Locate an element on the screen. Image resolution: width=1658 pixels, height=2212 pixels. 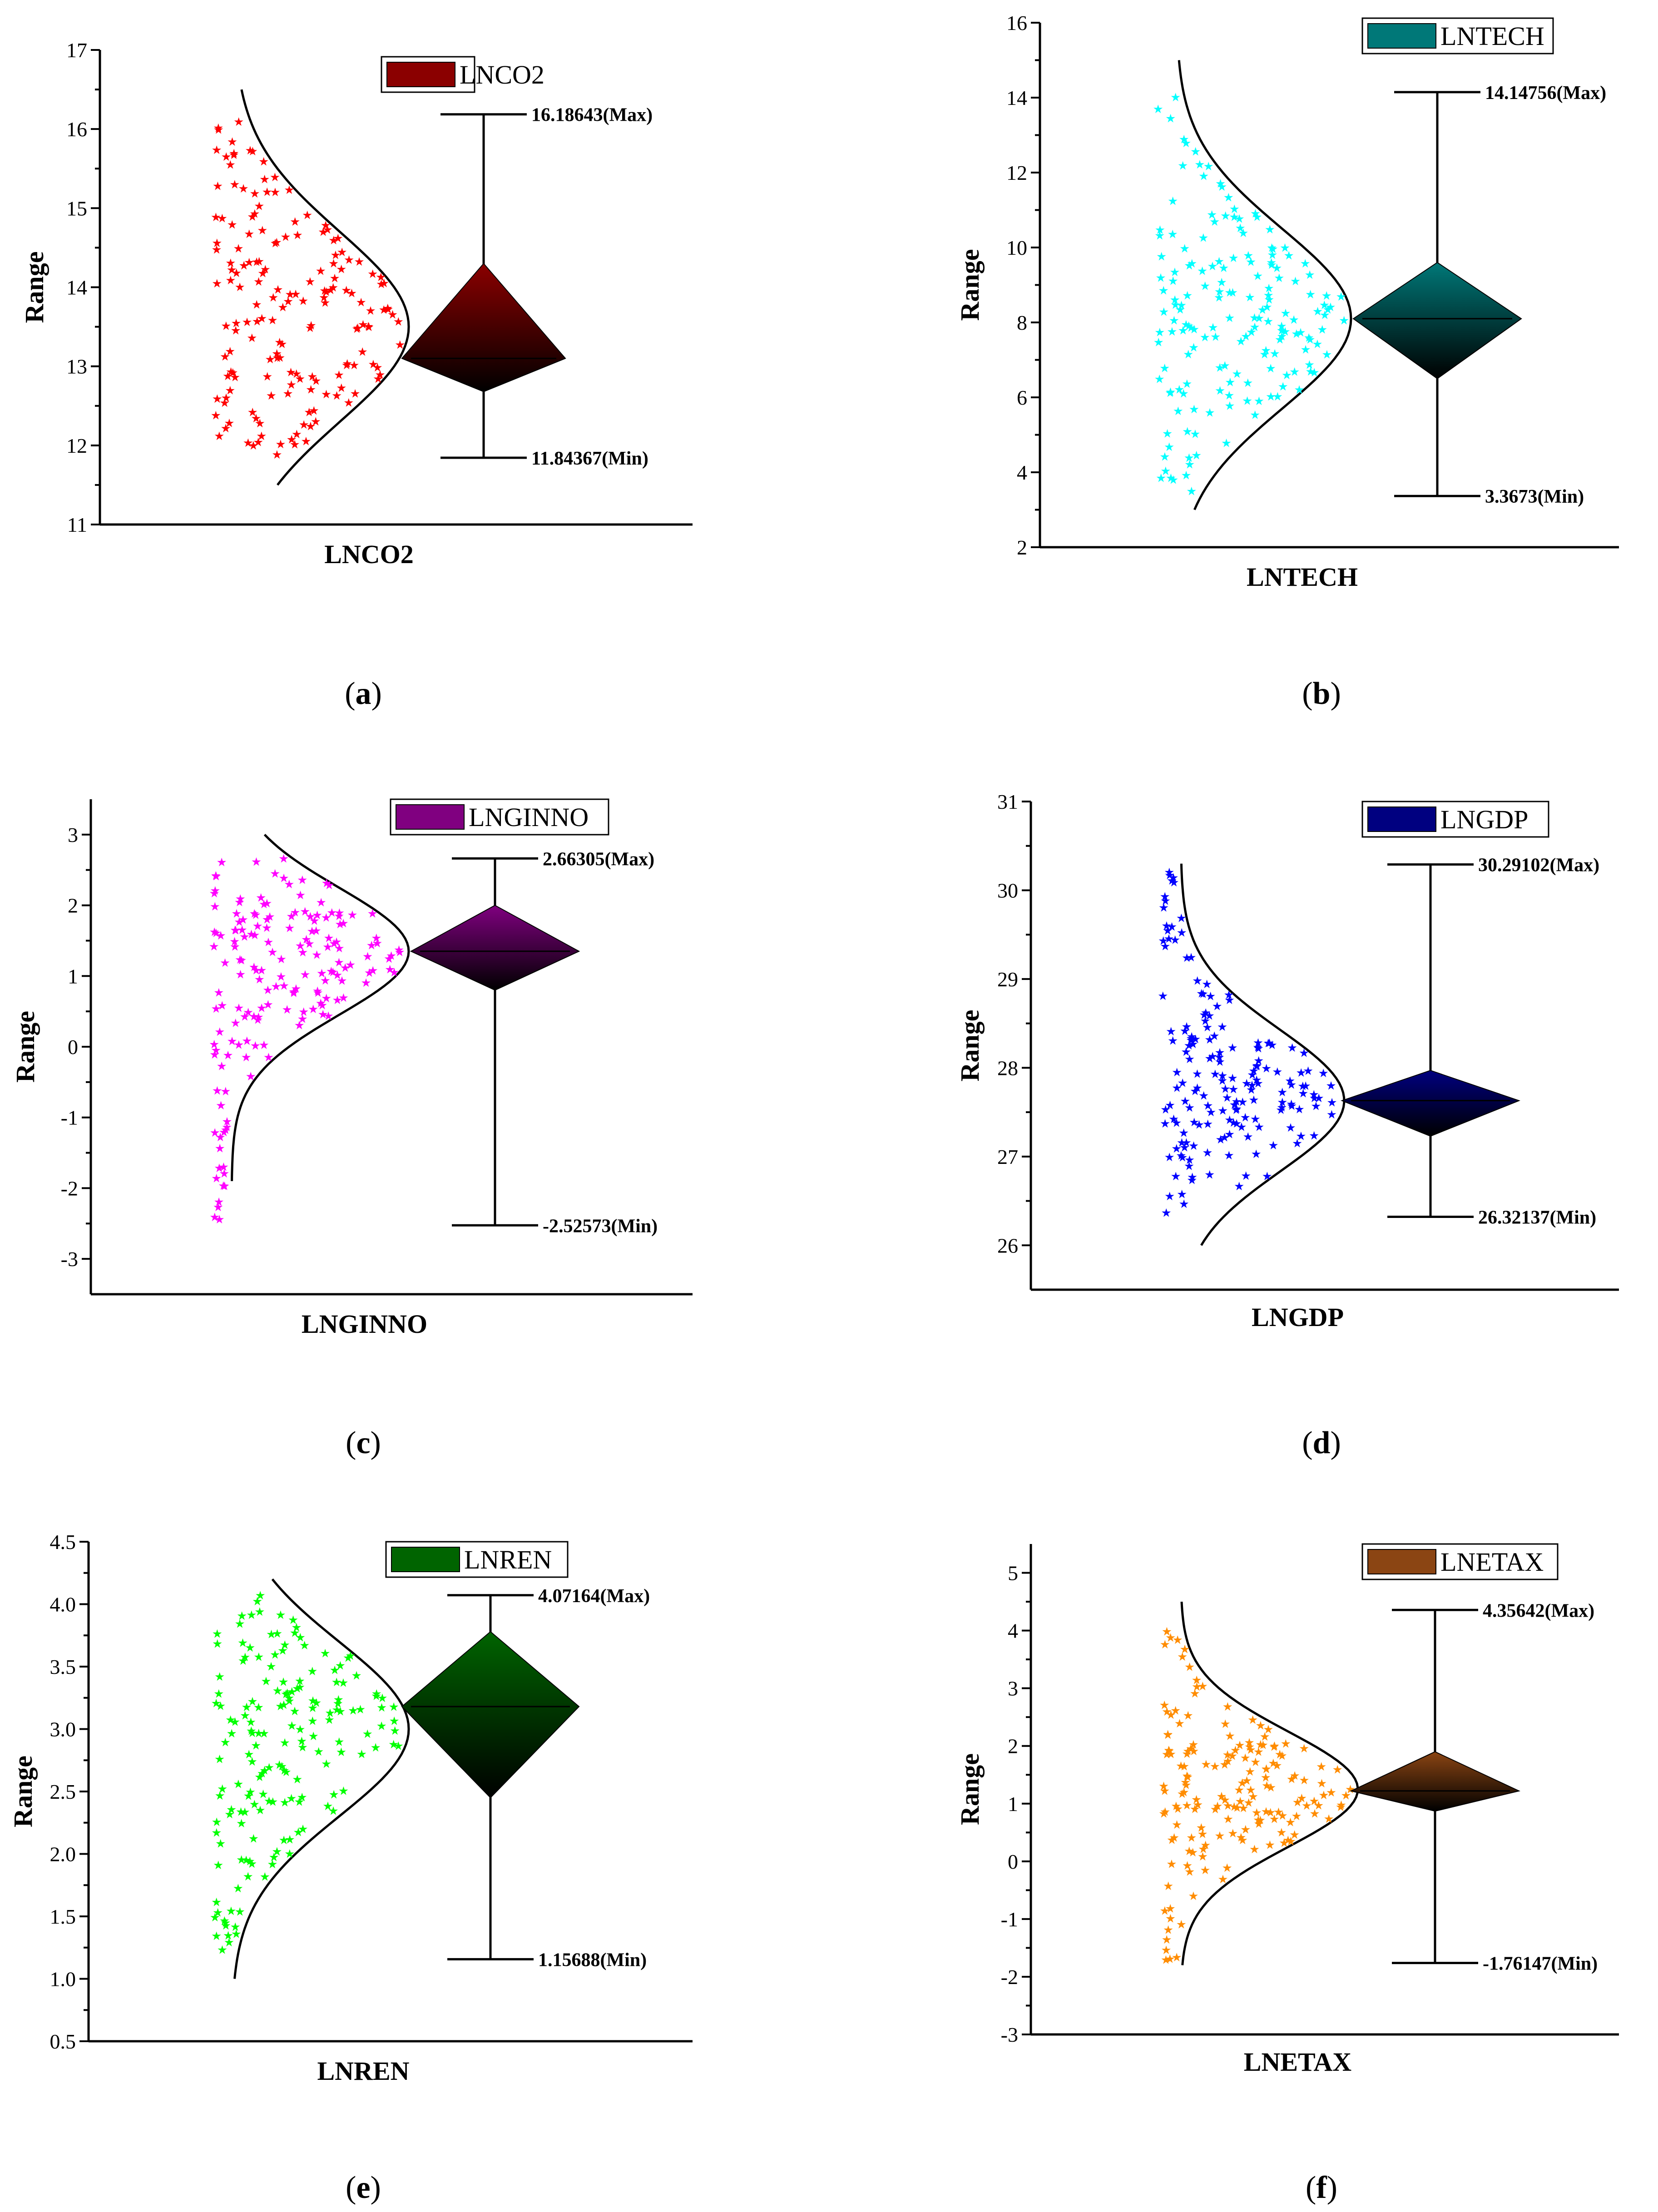
y-tick-label: 14 is located at coordinates (76, 287).